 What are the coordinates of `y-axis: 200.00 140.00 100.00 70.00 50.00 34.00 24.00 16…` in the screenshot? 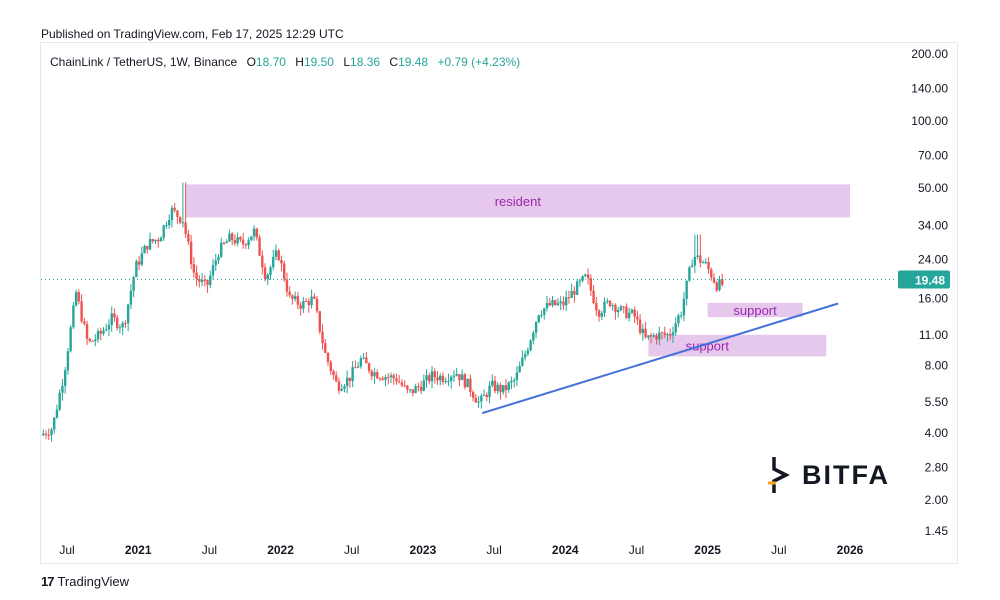 It's located at (924, 292).